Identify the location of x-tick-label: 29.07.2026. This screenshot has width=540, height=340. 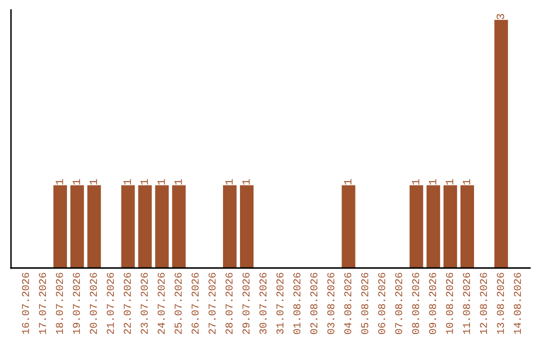
(246, 303).